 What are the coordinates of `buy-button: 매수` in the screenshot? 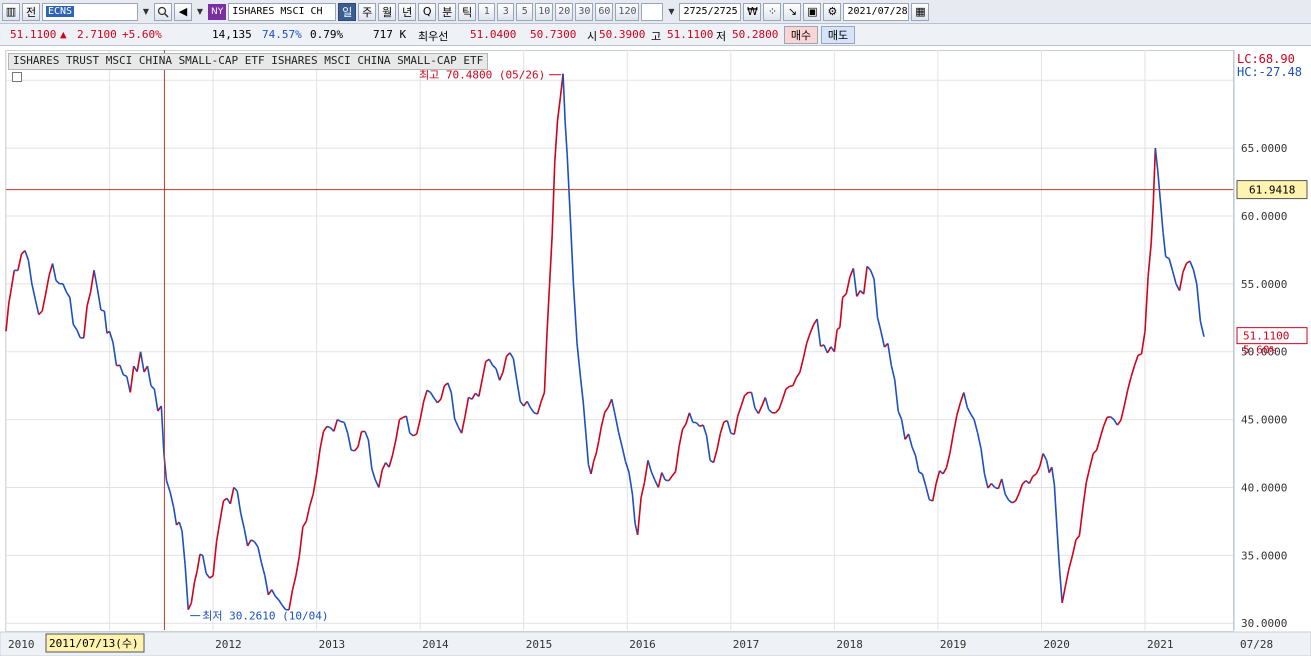 It's located at (801, 35).